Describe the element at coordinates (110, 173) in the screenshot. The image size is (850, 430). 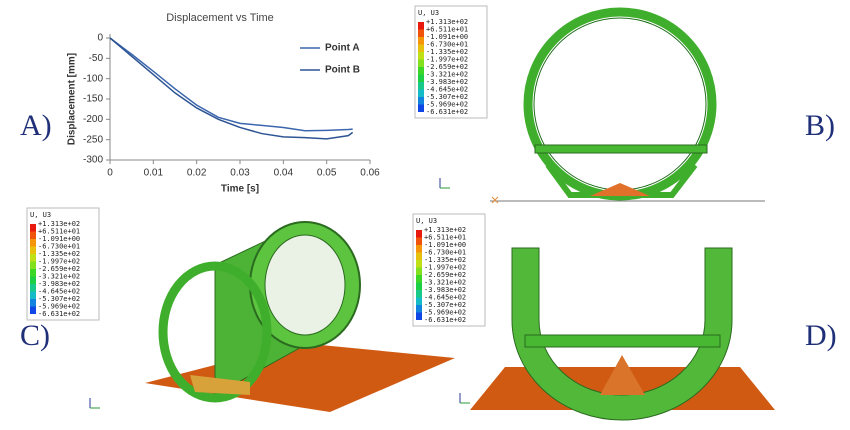
I see `x-tick-label: 0` at that location.